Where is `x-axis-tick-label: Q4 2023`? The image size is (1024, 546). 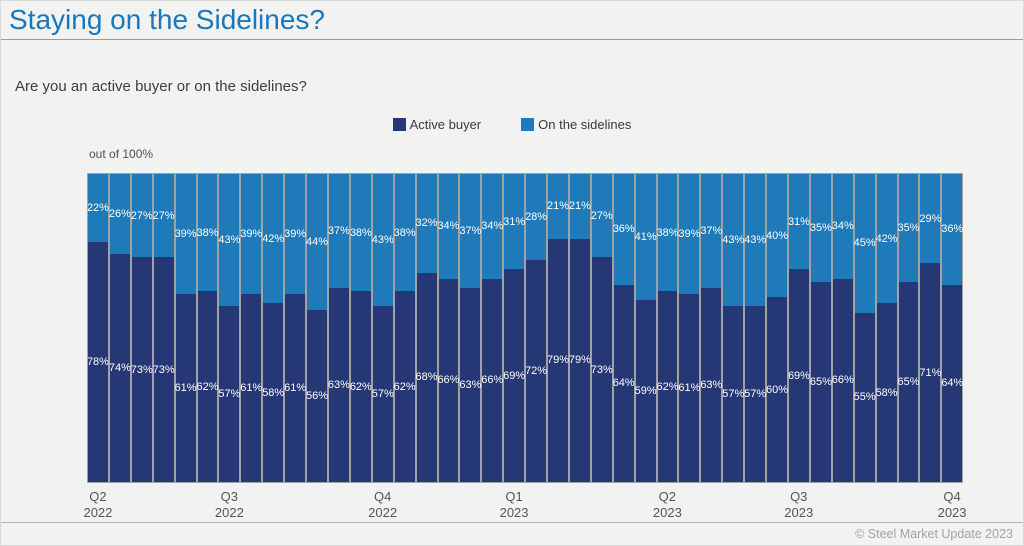
x-axis-tick-label: Q4 2023 is located at coordinates (952, 504).